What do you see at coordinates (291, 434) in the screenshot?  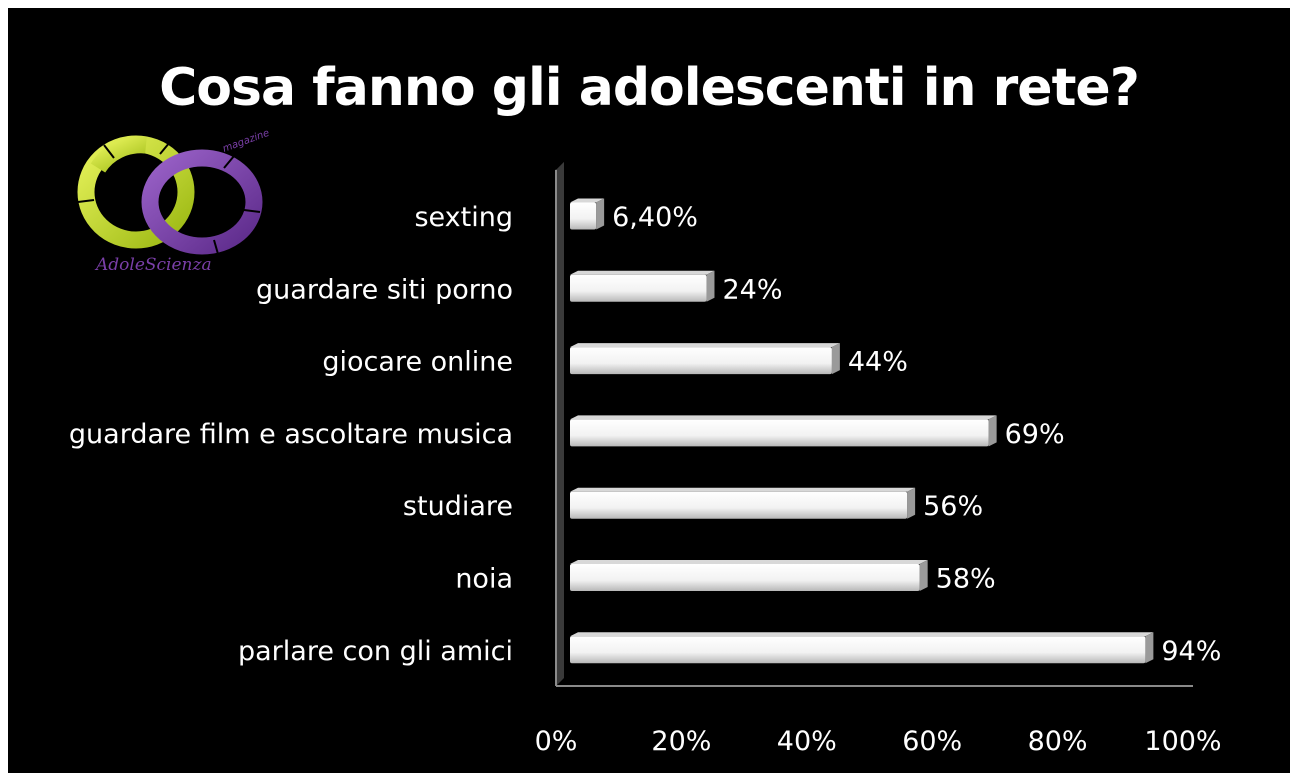 I see `category-label: guardare film e ascoltare musica` at bounding box center [291, 434].